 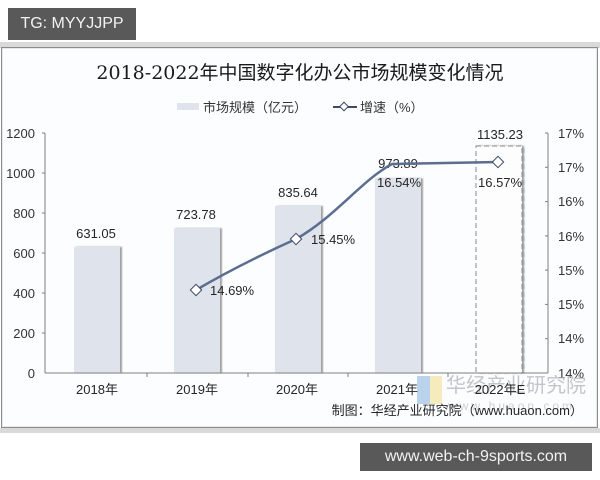 I want to click on left-tick-label: 1200, so click(x=20, y=133).